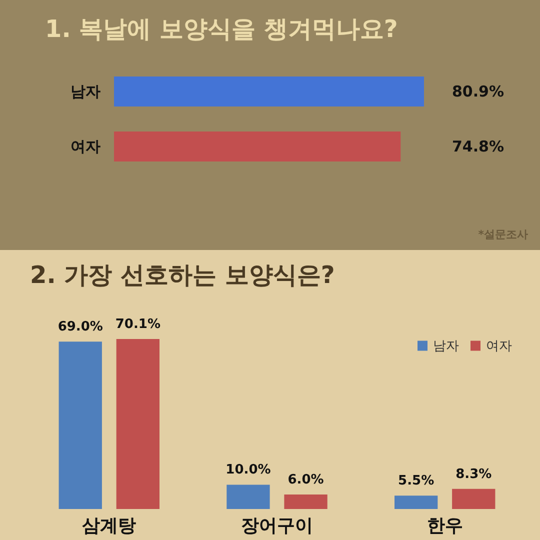 The image size is (540, 540). What do you see at coordinates (478, 91) in the screenshot?
I see `data-label: 80.9%` at bounding box center [478, 91].